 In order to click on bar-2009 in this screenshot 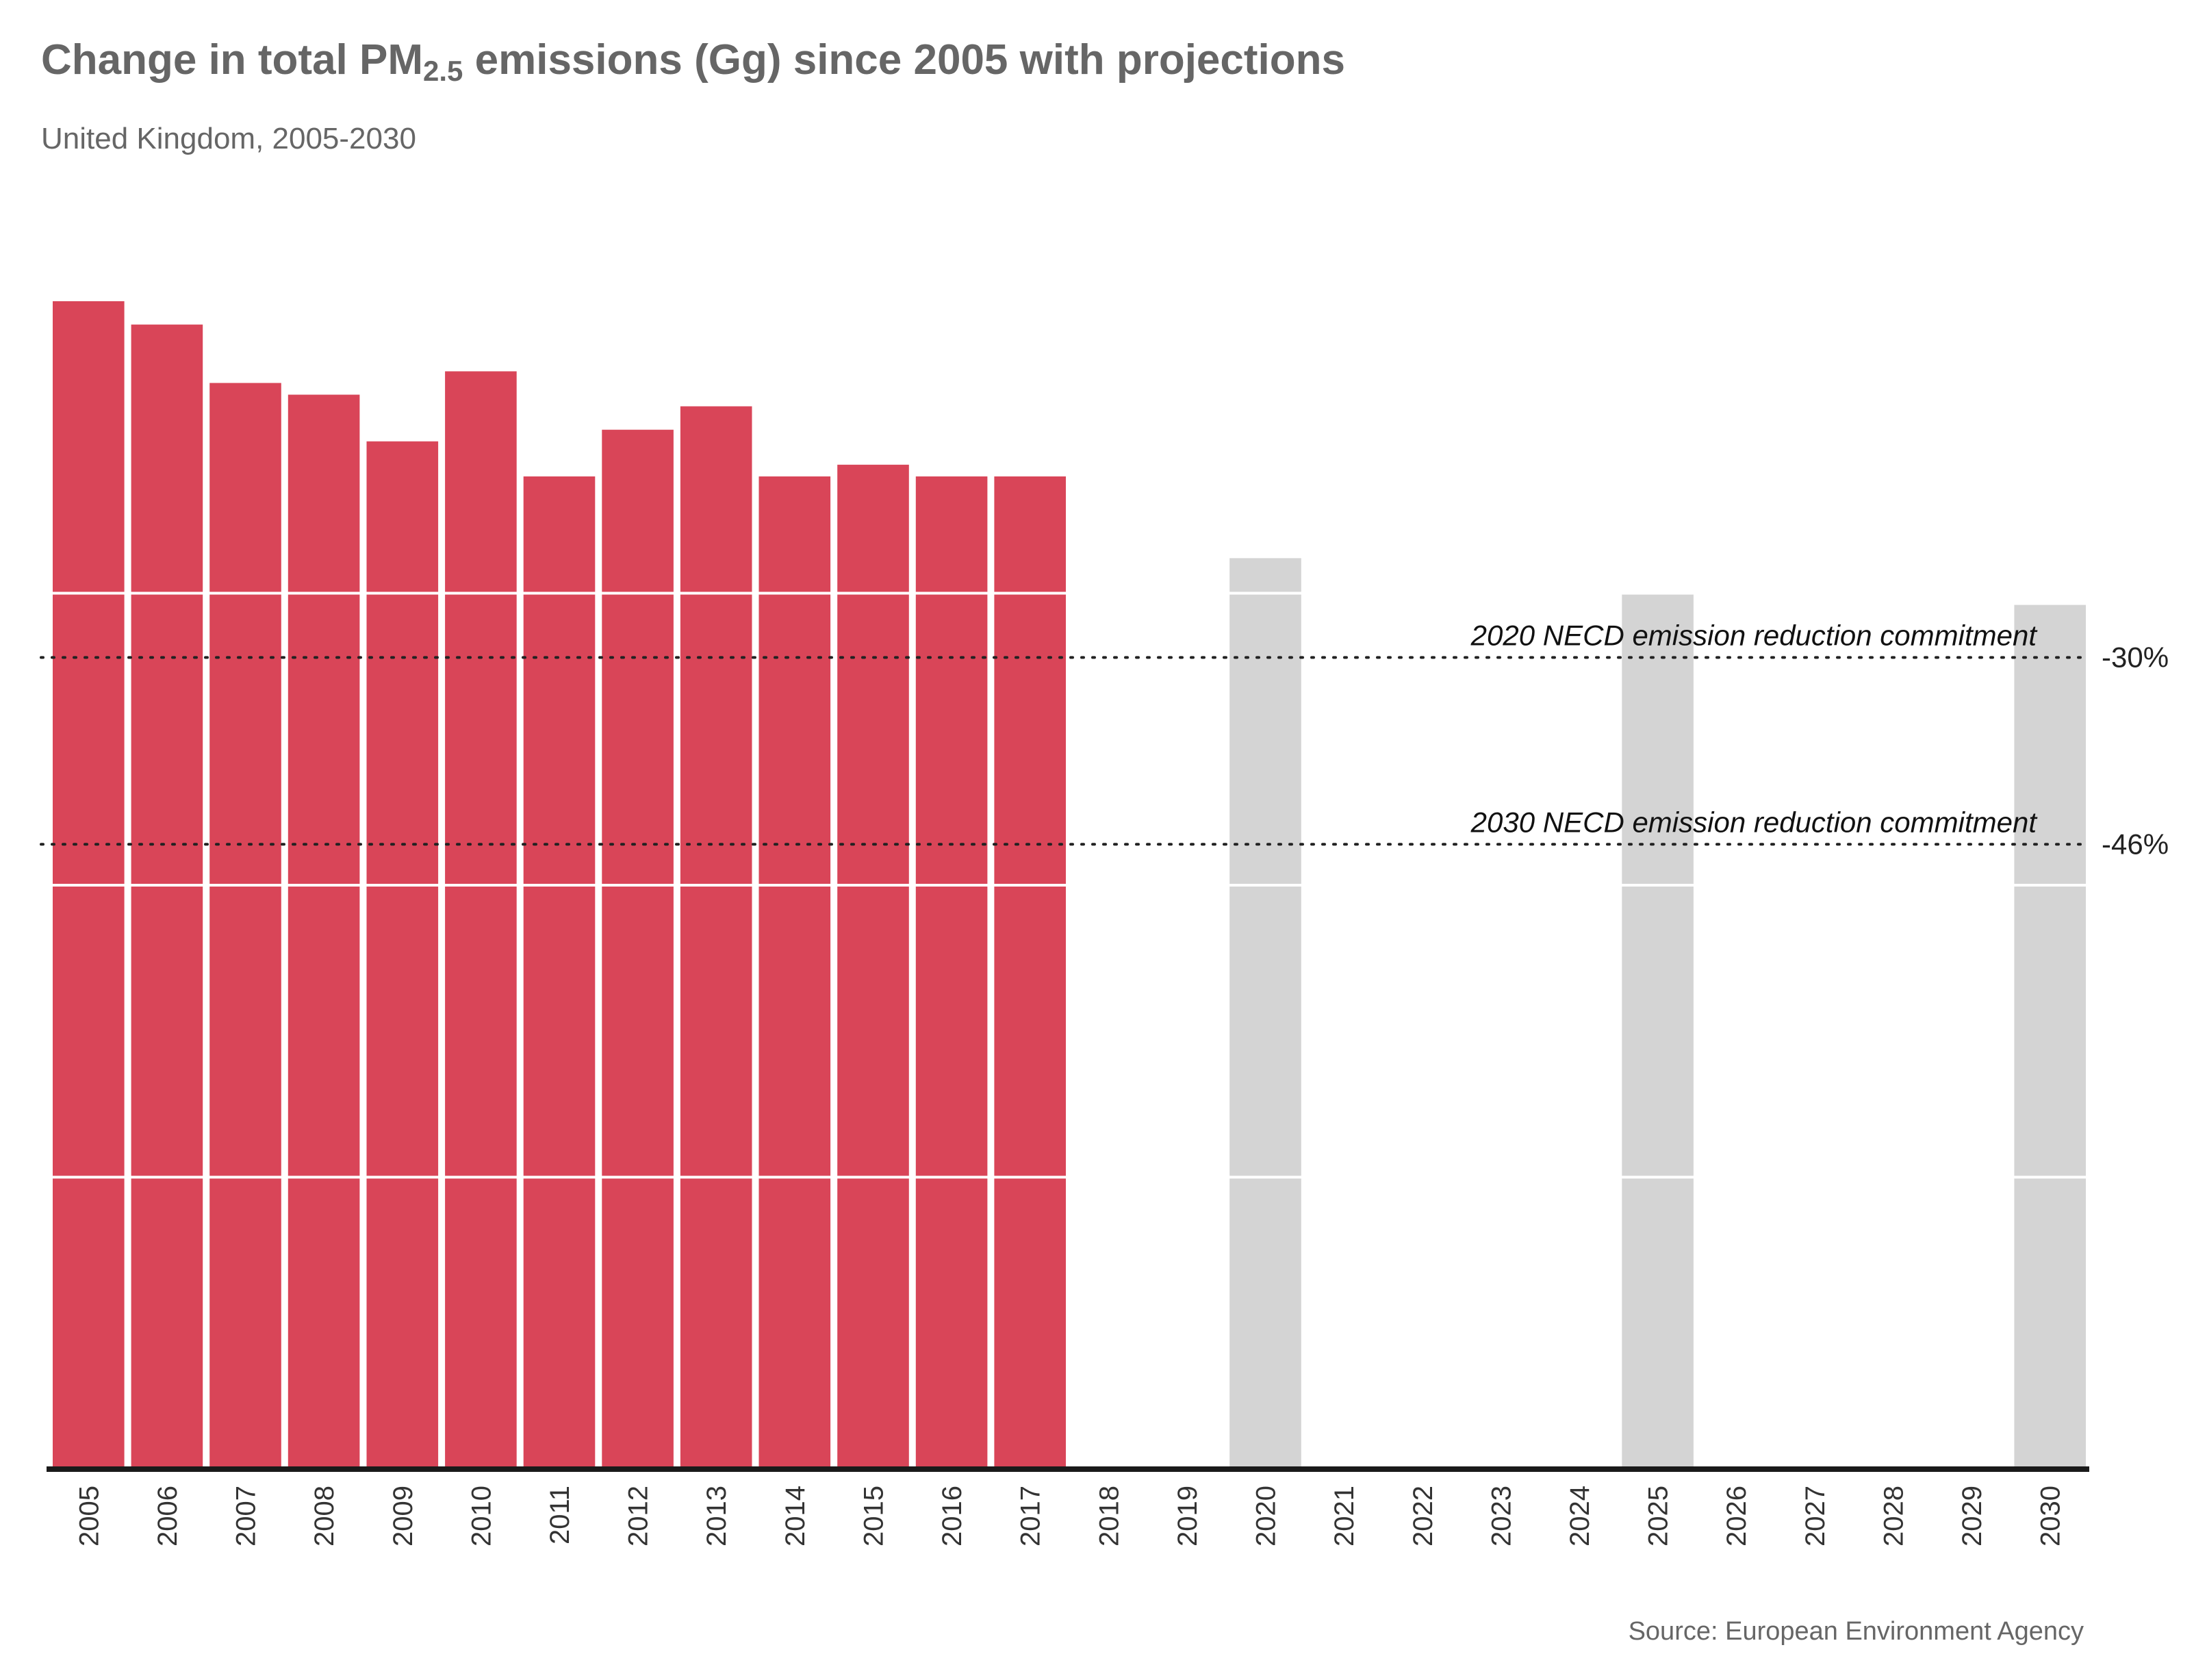, I will do `click(403, 955)`.